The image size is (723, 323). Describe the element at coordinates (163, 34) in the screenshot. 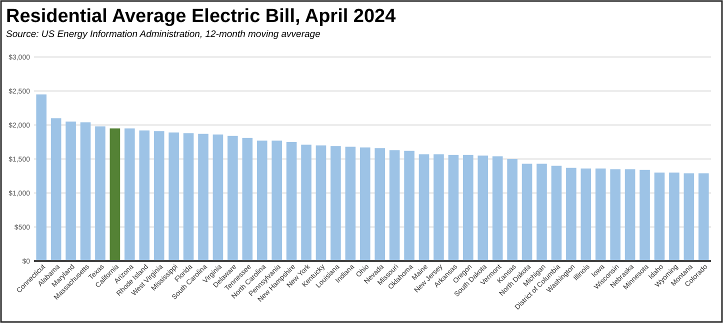

I see `chart-subtitle: Source: US Energy Information Administration, 12-month moving avverage` at that location.